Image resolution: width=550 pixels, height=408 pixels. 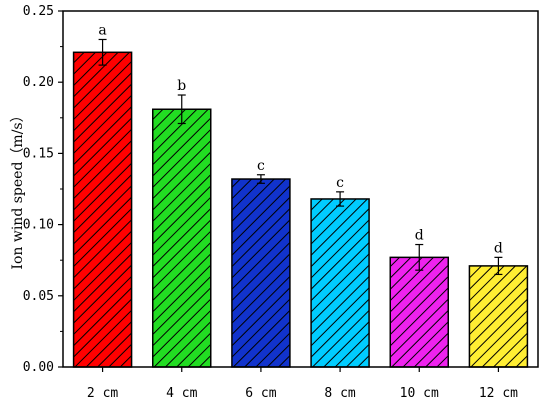 What do you see at coordinates (260, 393) in the screenshot?
I see `x-tick-label: 6 cm` at bounding box center [260, 393].